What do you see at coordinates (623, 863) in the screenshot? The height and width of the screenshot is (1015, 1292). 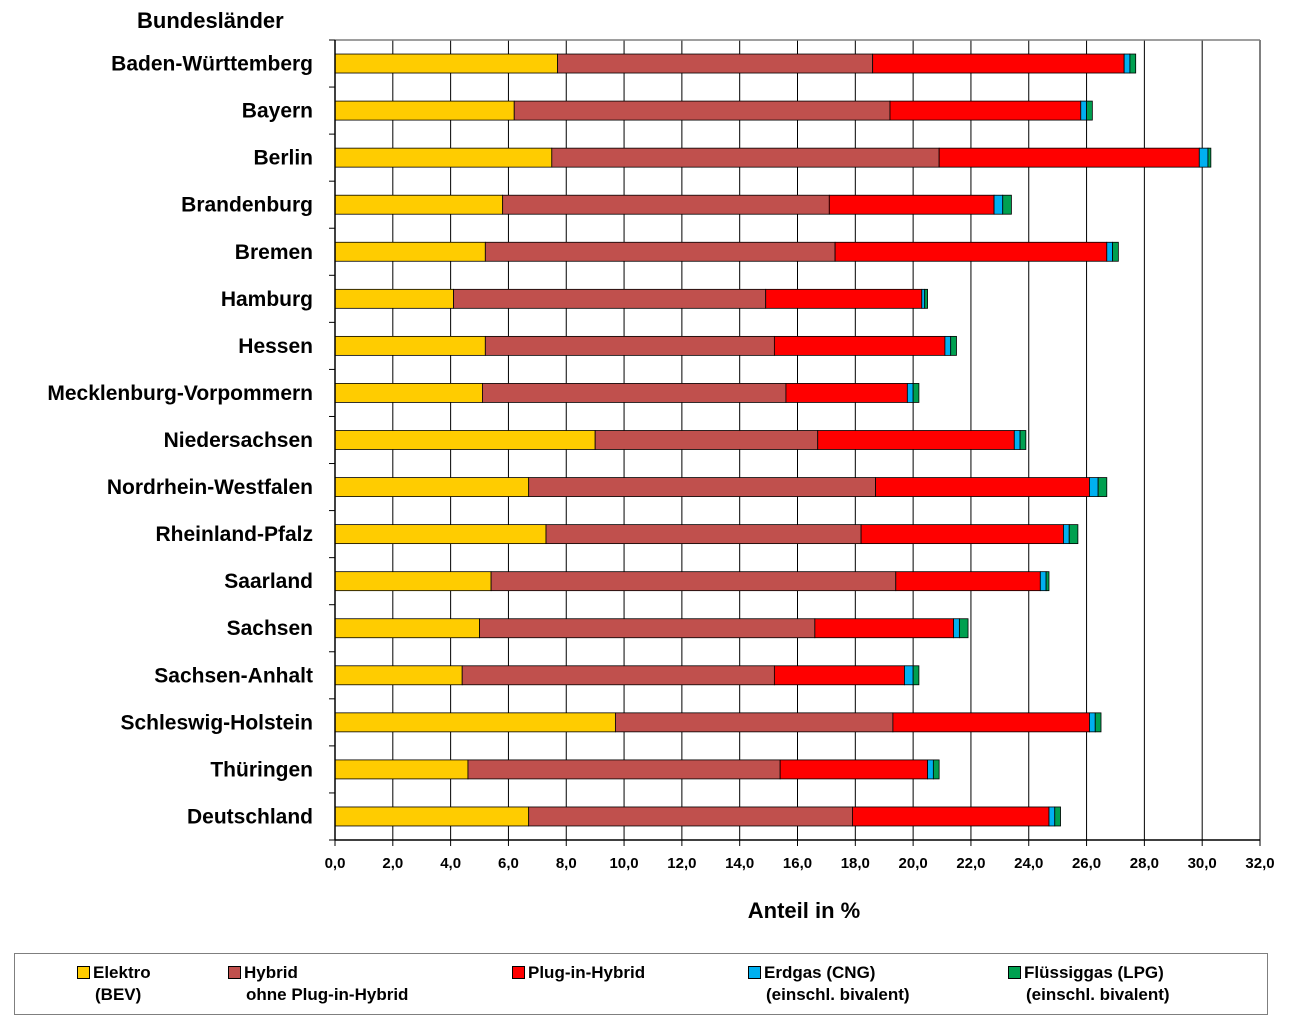 I see `x-tick-label: 10,0` at bounding box center [623, 863].